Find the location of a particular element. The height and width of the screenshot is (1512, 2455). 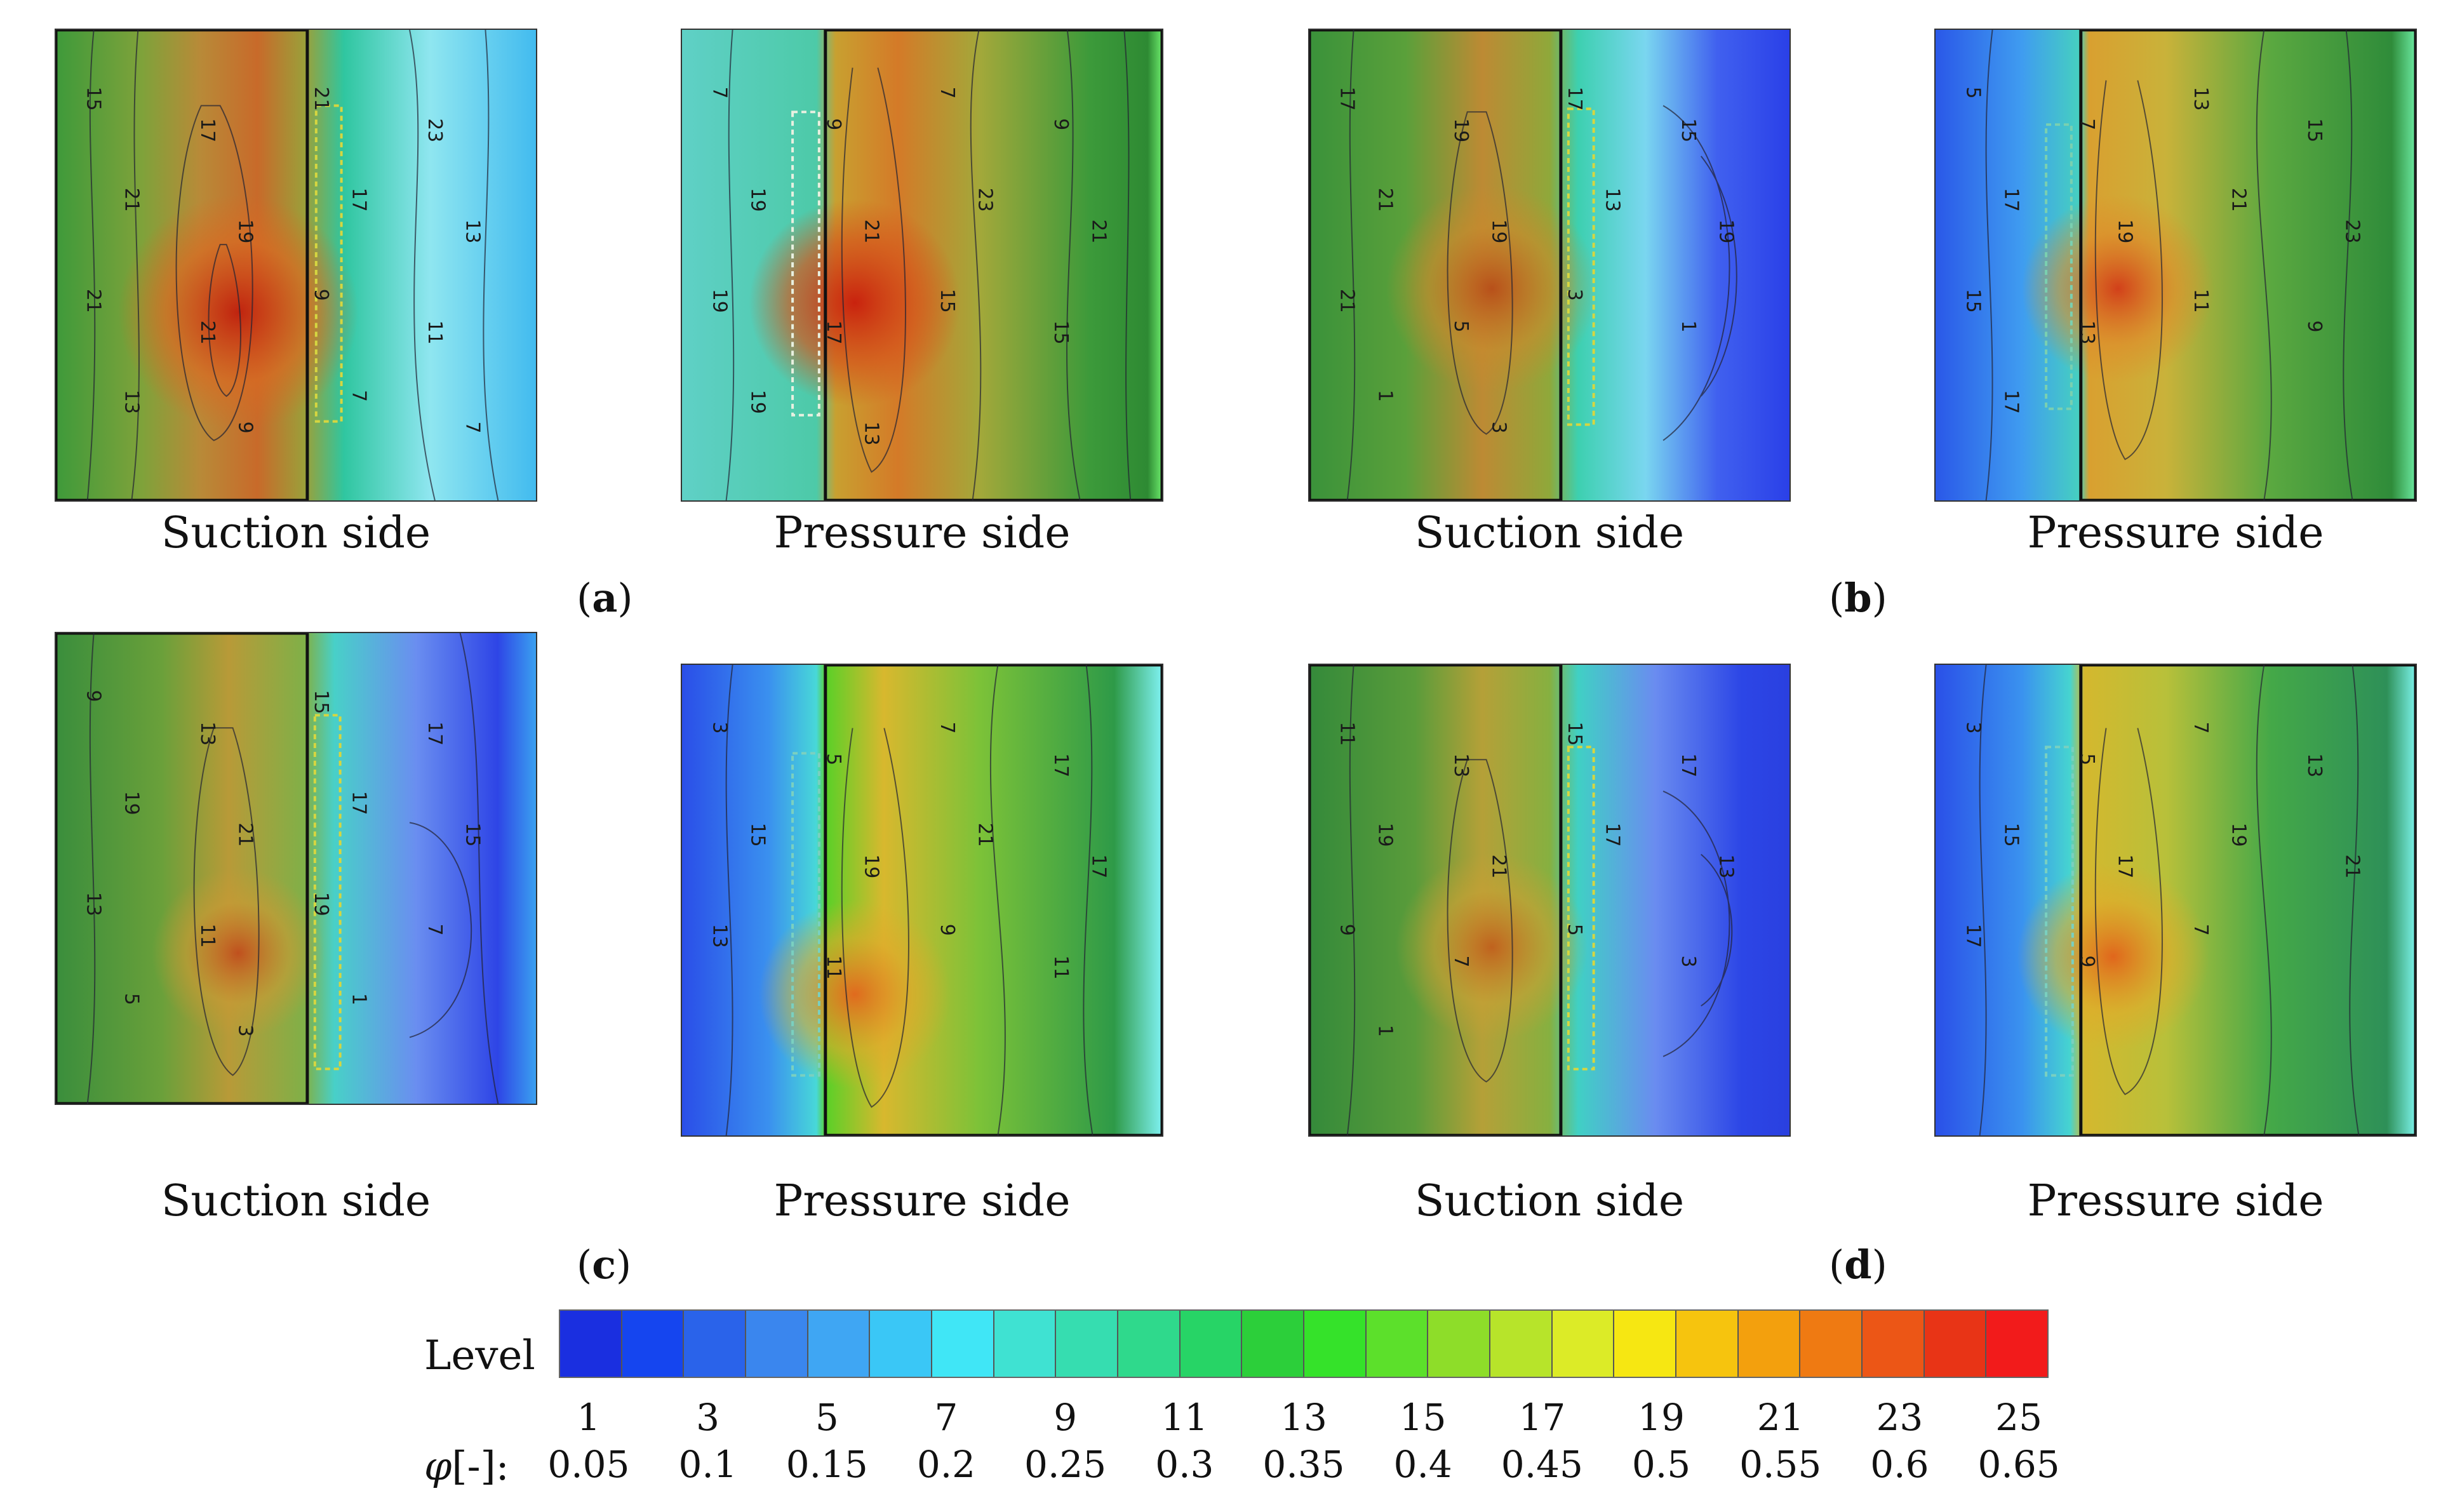

legend-tick-label: 23 is located at coordinates (1899, 1417).